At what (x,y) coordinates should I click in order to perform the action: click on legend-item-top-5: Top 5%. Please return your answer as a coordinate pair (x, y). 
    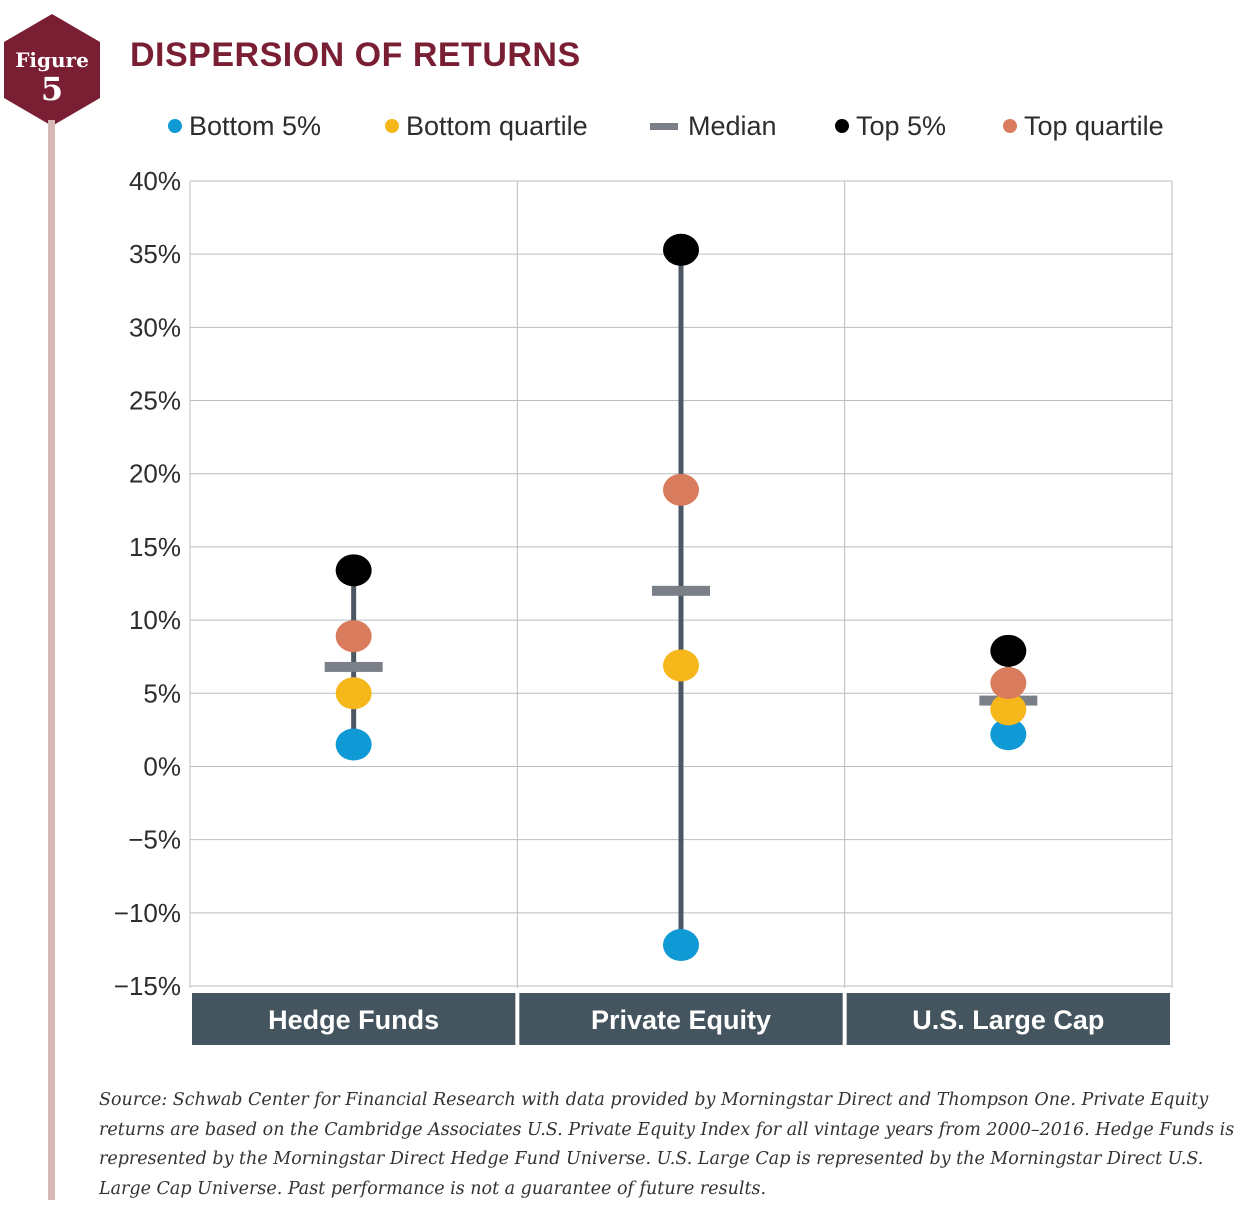
    Looking at the image, I should click on (890, 126).